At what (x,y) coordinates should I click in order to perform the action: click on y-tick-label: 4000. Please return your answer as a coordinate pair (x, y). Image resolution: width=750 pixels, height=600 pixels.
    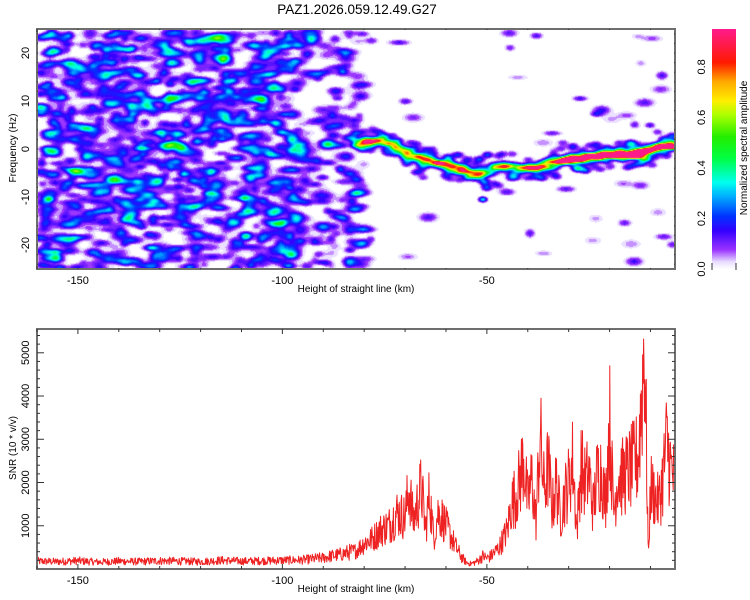
    Looking at the image, I should click on (26, 396).